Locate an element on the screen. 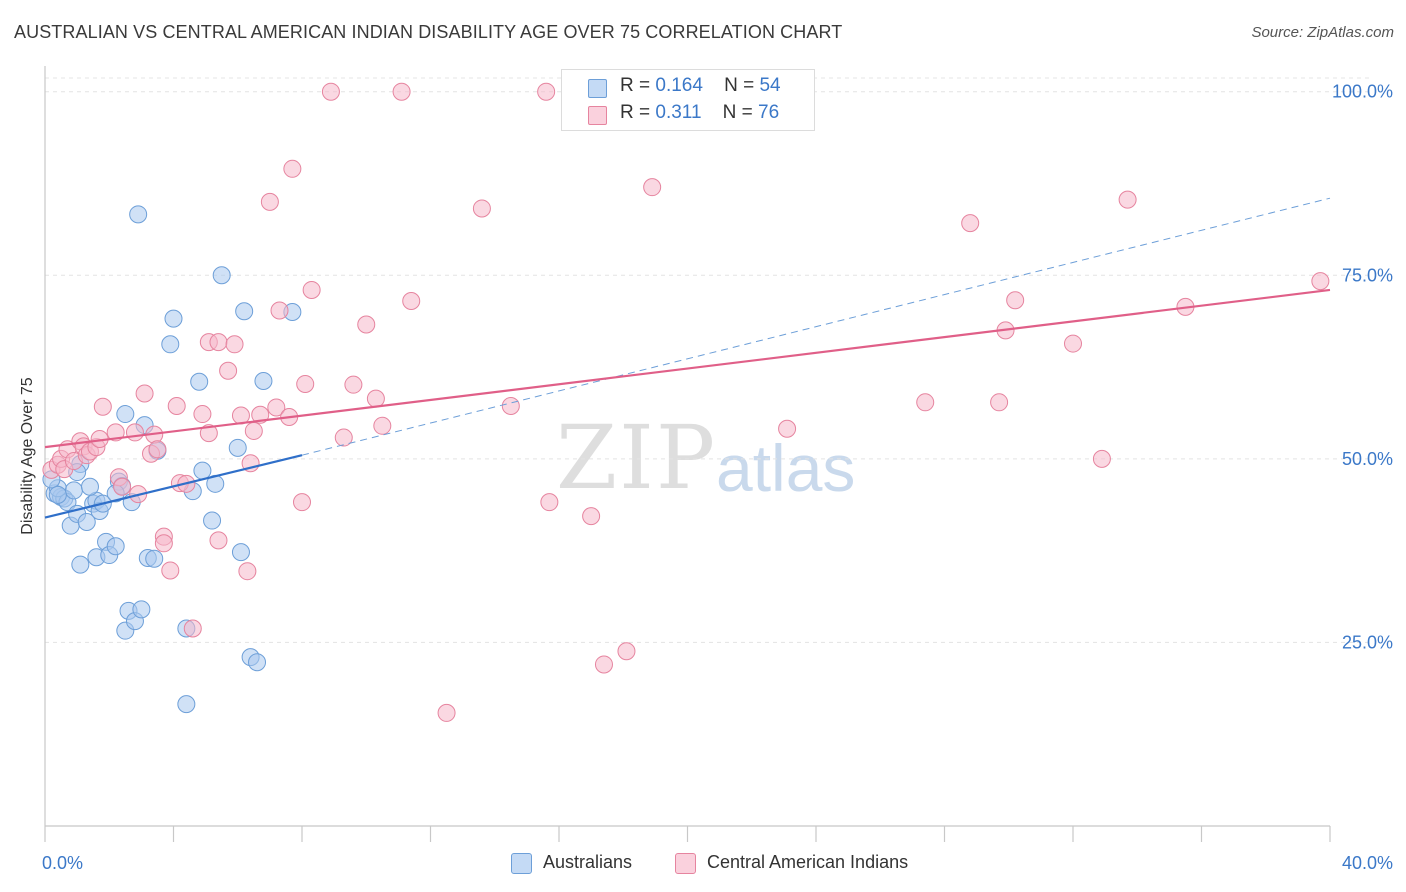 The height and width of the screenshot is (892, 1406). watermark-zip: ZIP is located at coordinates (637, 457).